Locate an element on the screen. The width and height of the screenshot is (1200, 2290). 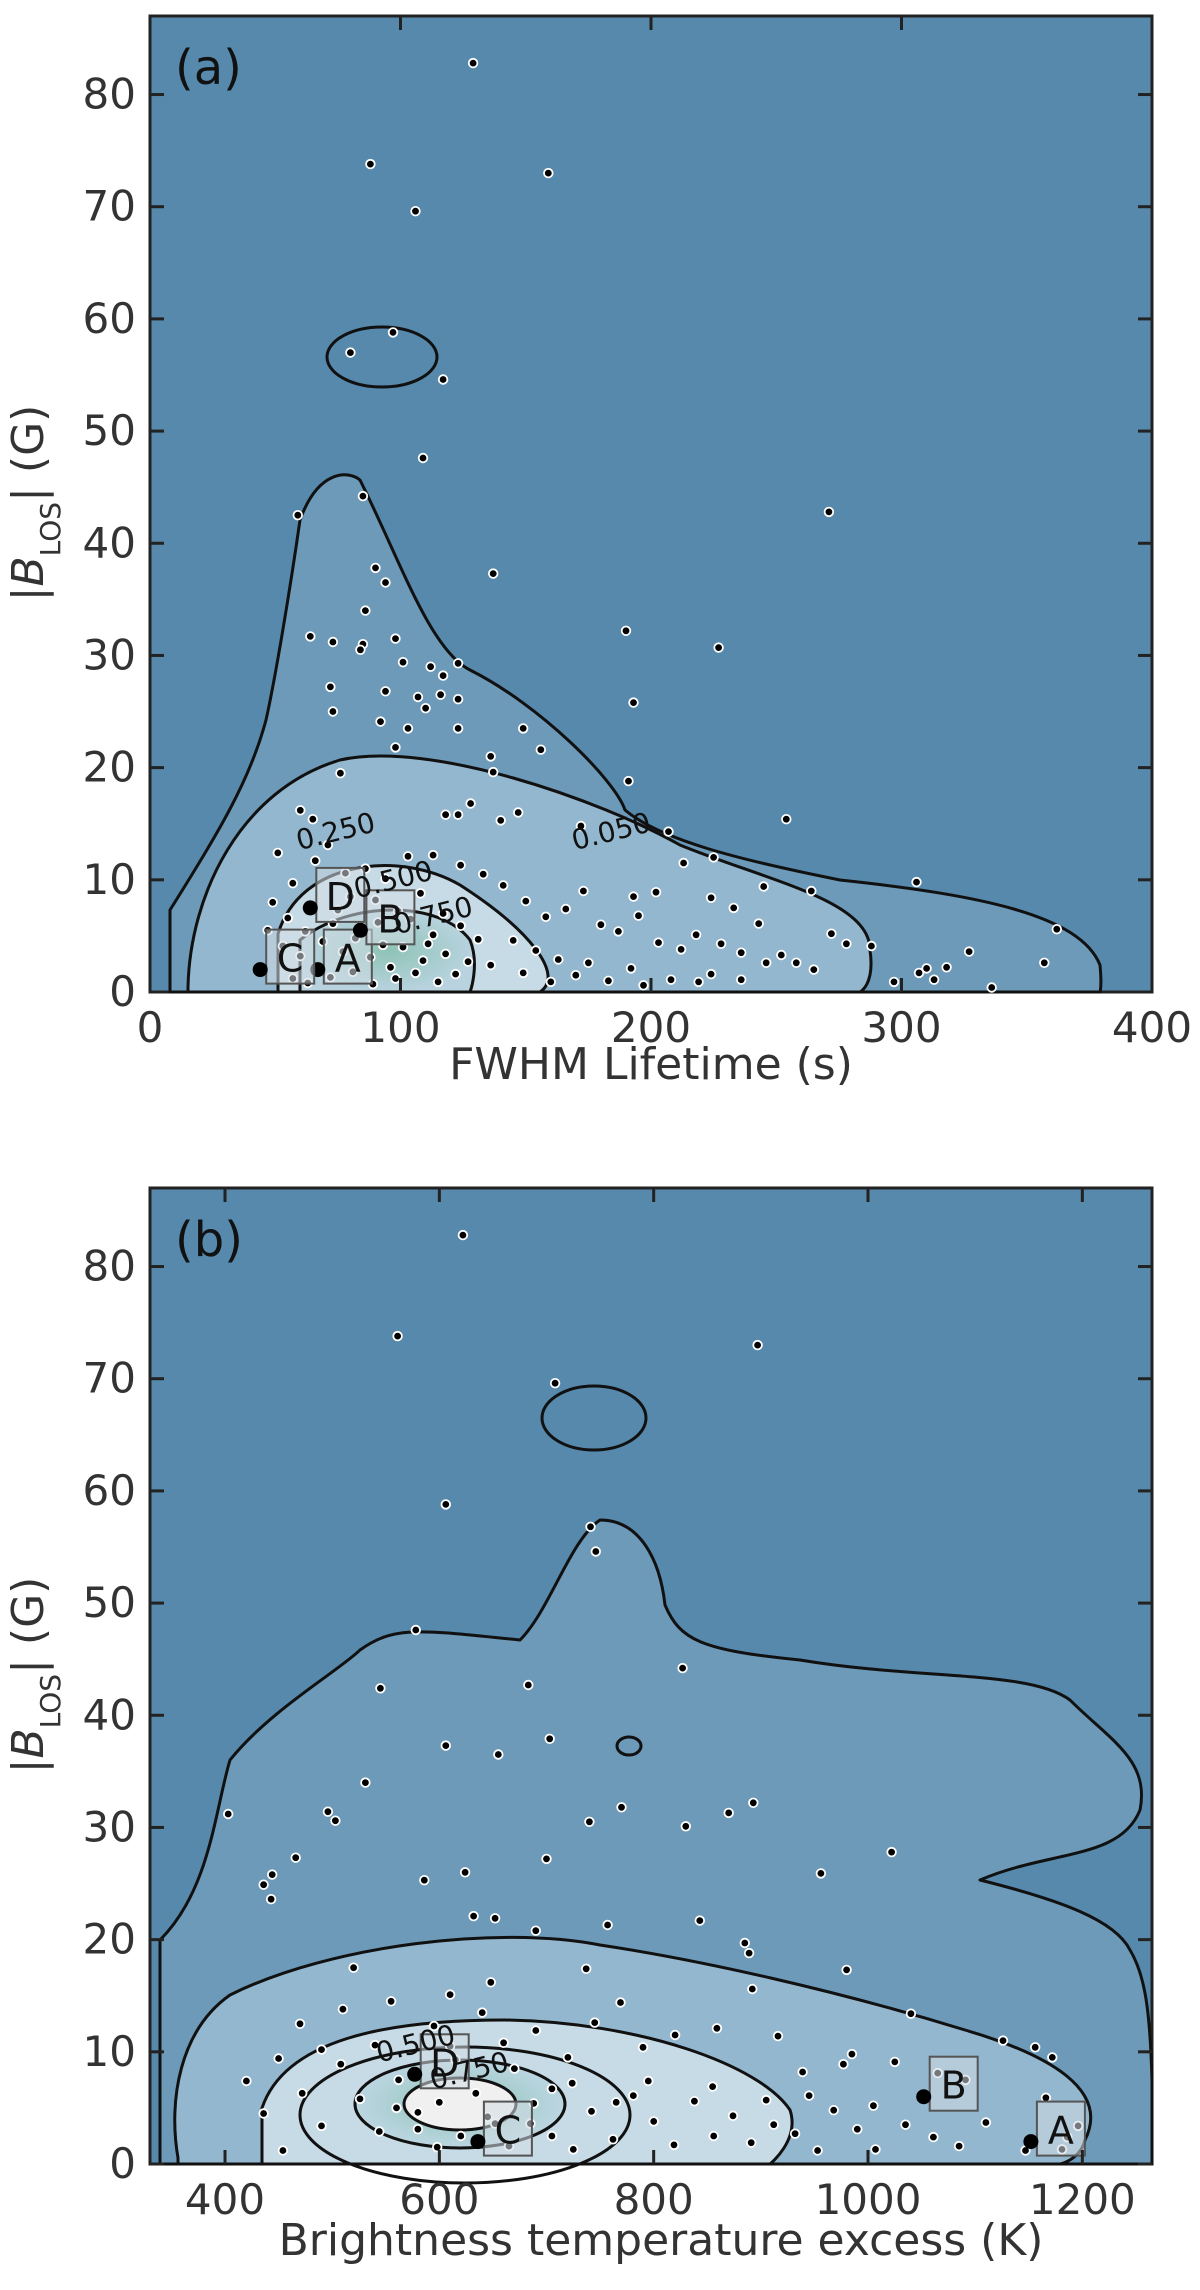
y-tick-label-a-7: 70 is located at coordinates (109, 206).